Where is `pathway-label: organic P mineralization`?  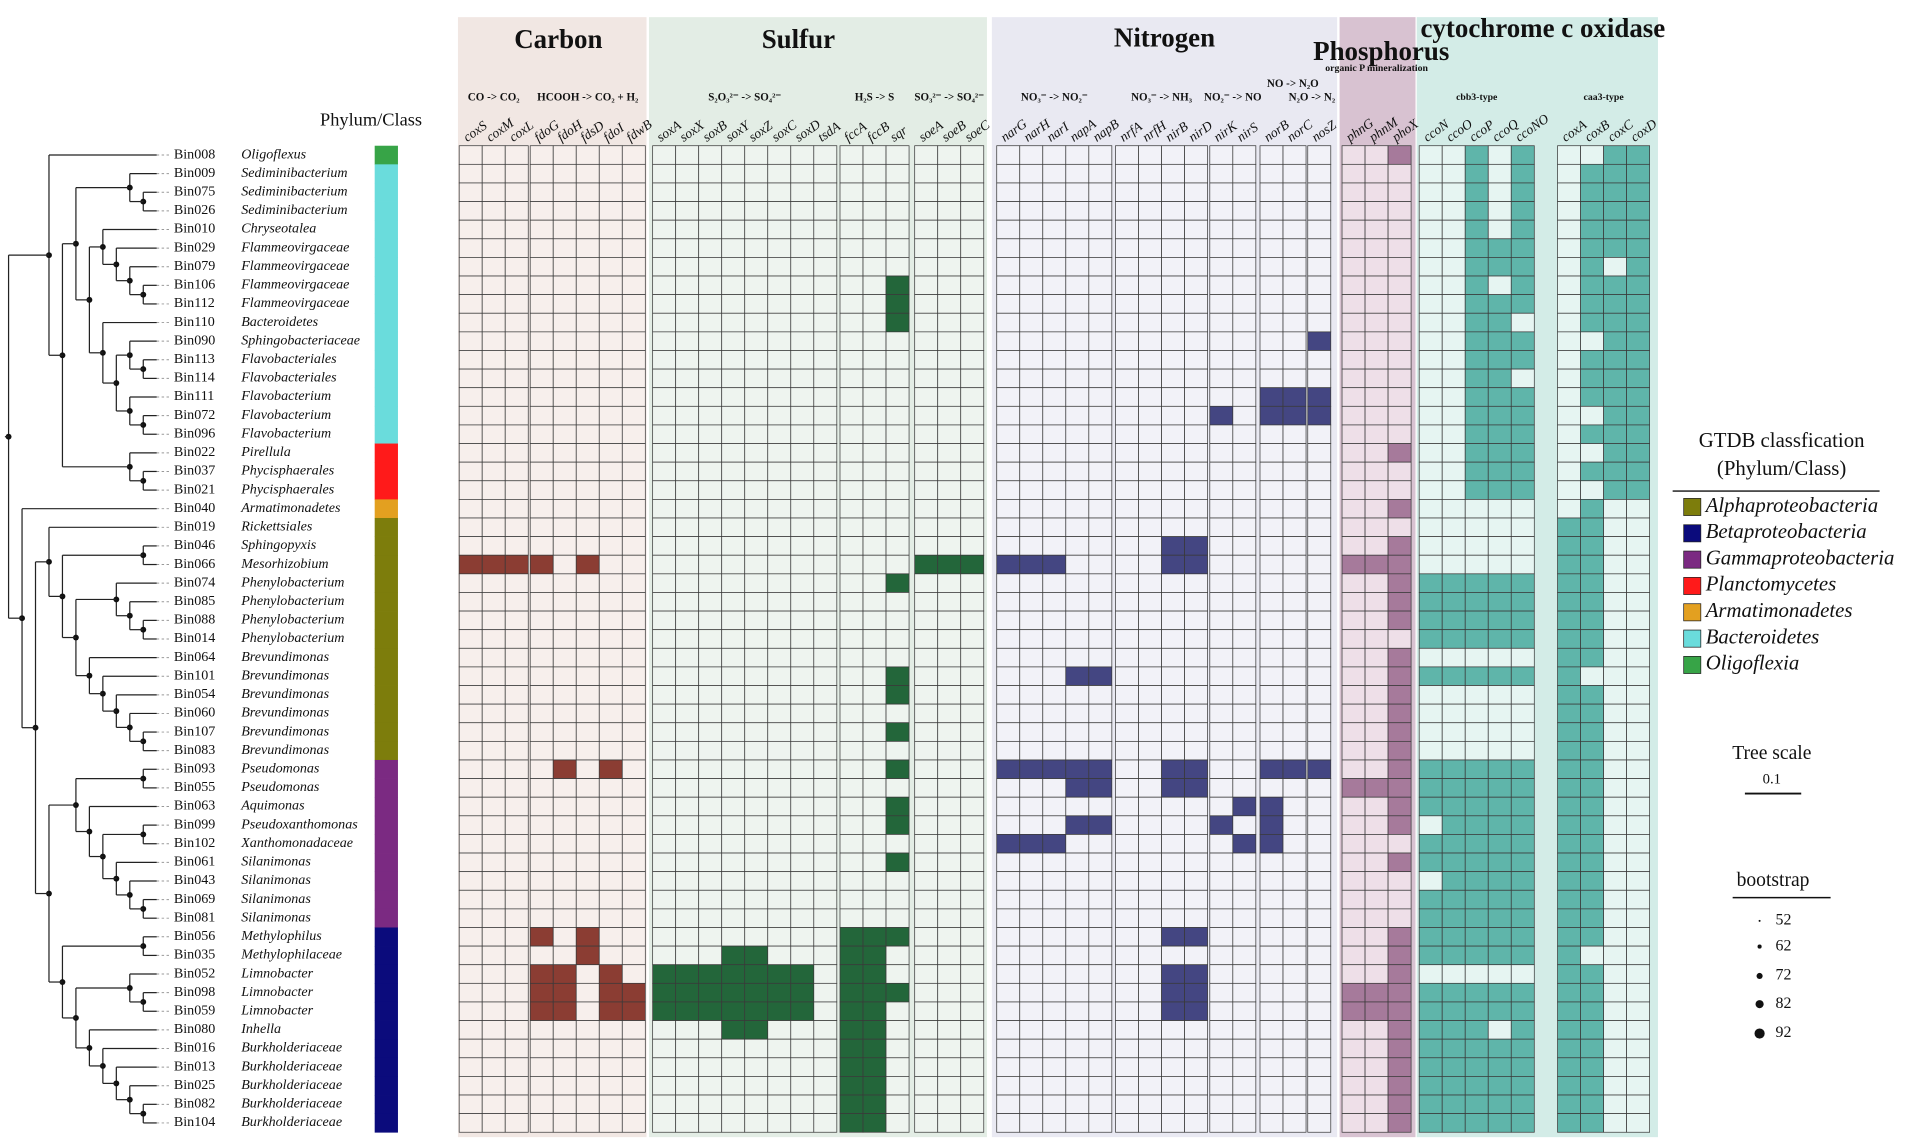 pathway-label: organic P mineralization is located at coordinates (1376, 68).